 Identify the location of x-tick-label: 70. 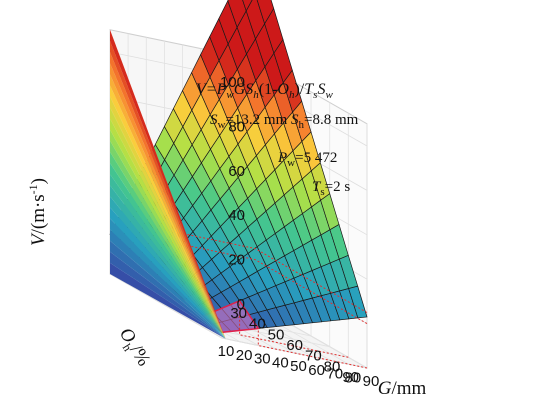
(334, 374).